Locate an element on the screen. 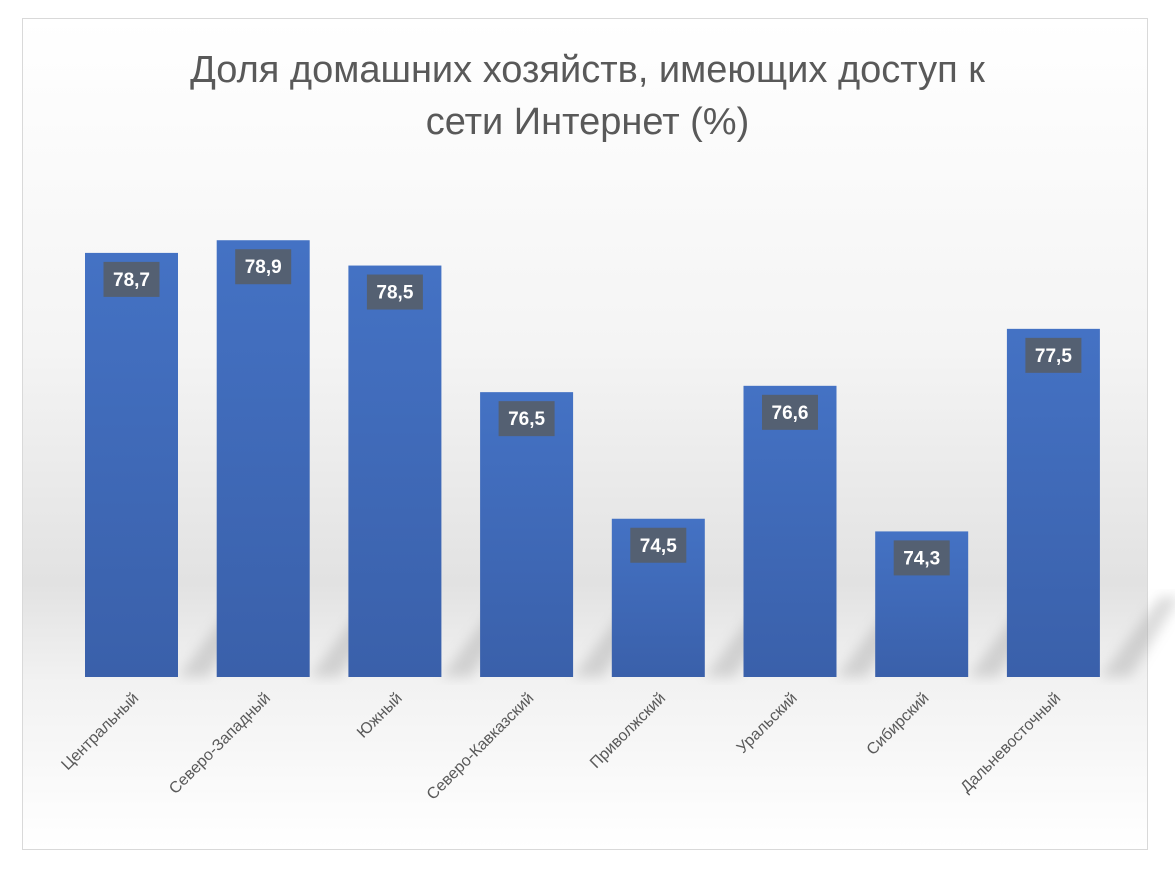  x-tick-label: Центральный is located at coordinates (100, 732).